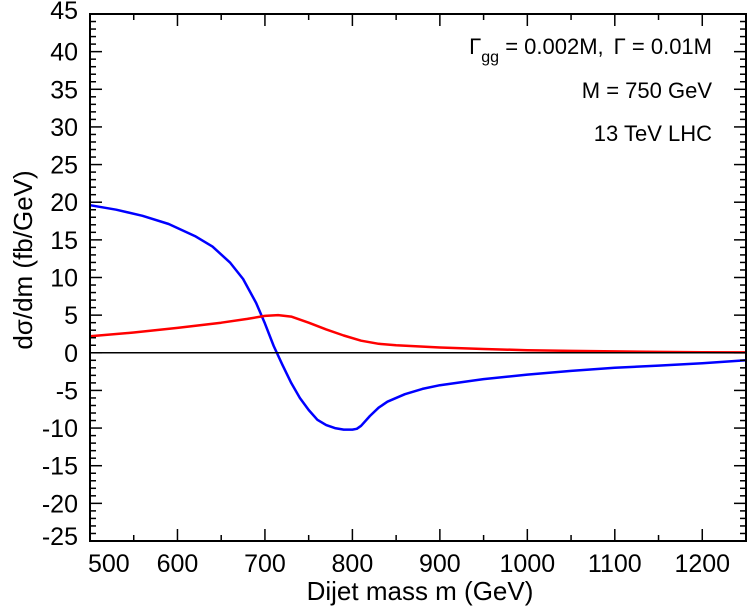  I want to click on y-tick-label: -15, so click(60, 467).